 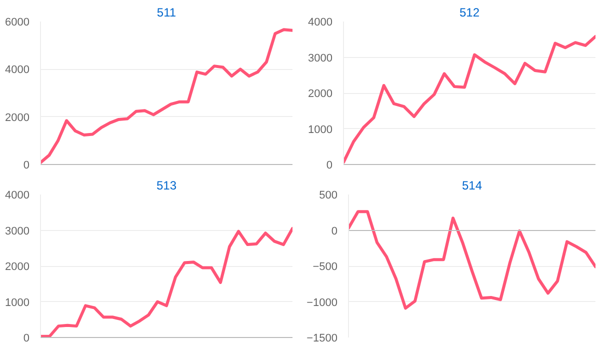 What do you see at coordinates (322, 302) in the screenshot?
I see `y-tick-label: −1000` at bounding box center [322, 302].